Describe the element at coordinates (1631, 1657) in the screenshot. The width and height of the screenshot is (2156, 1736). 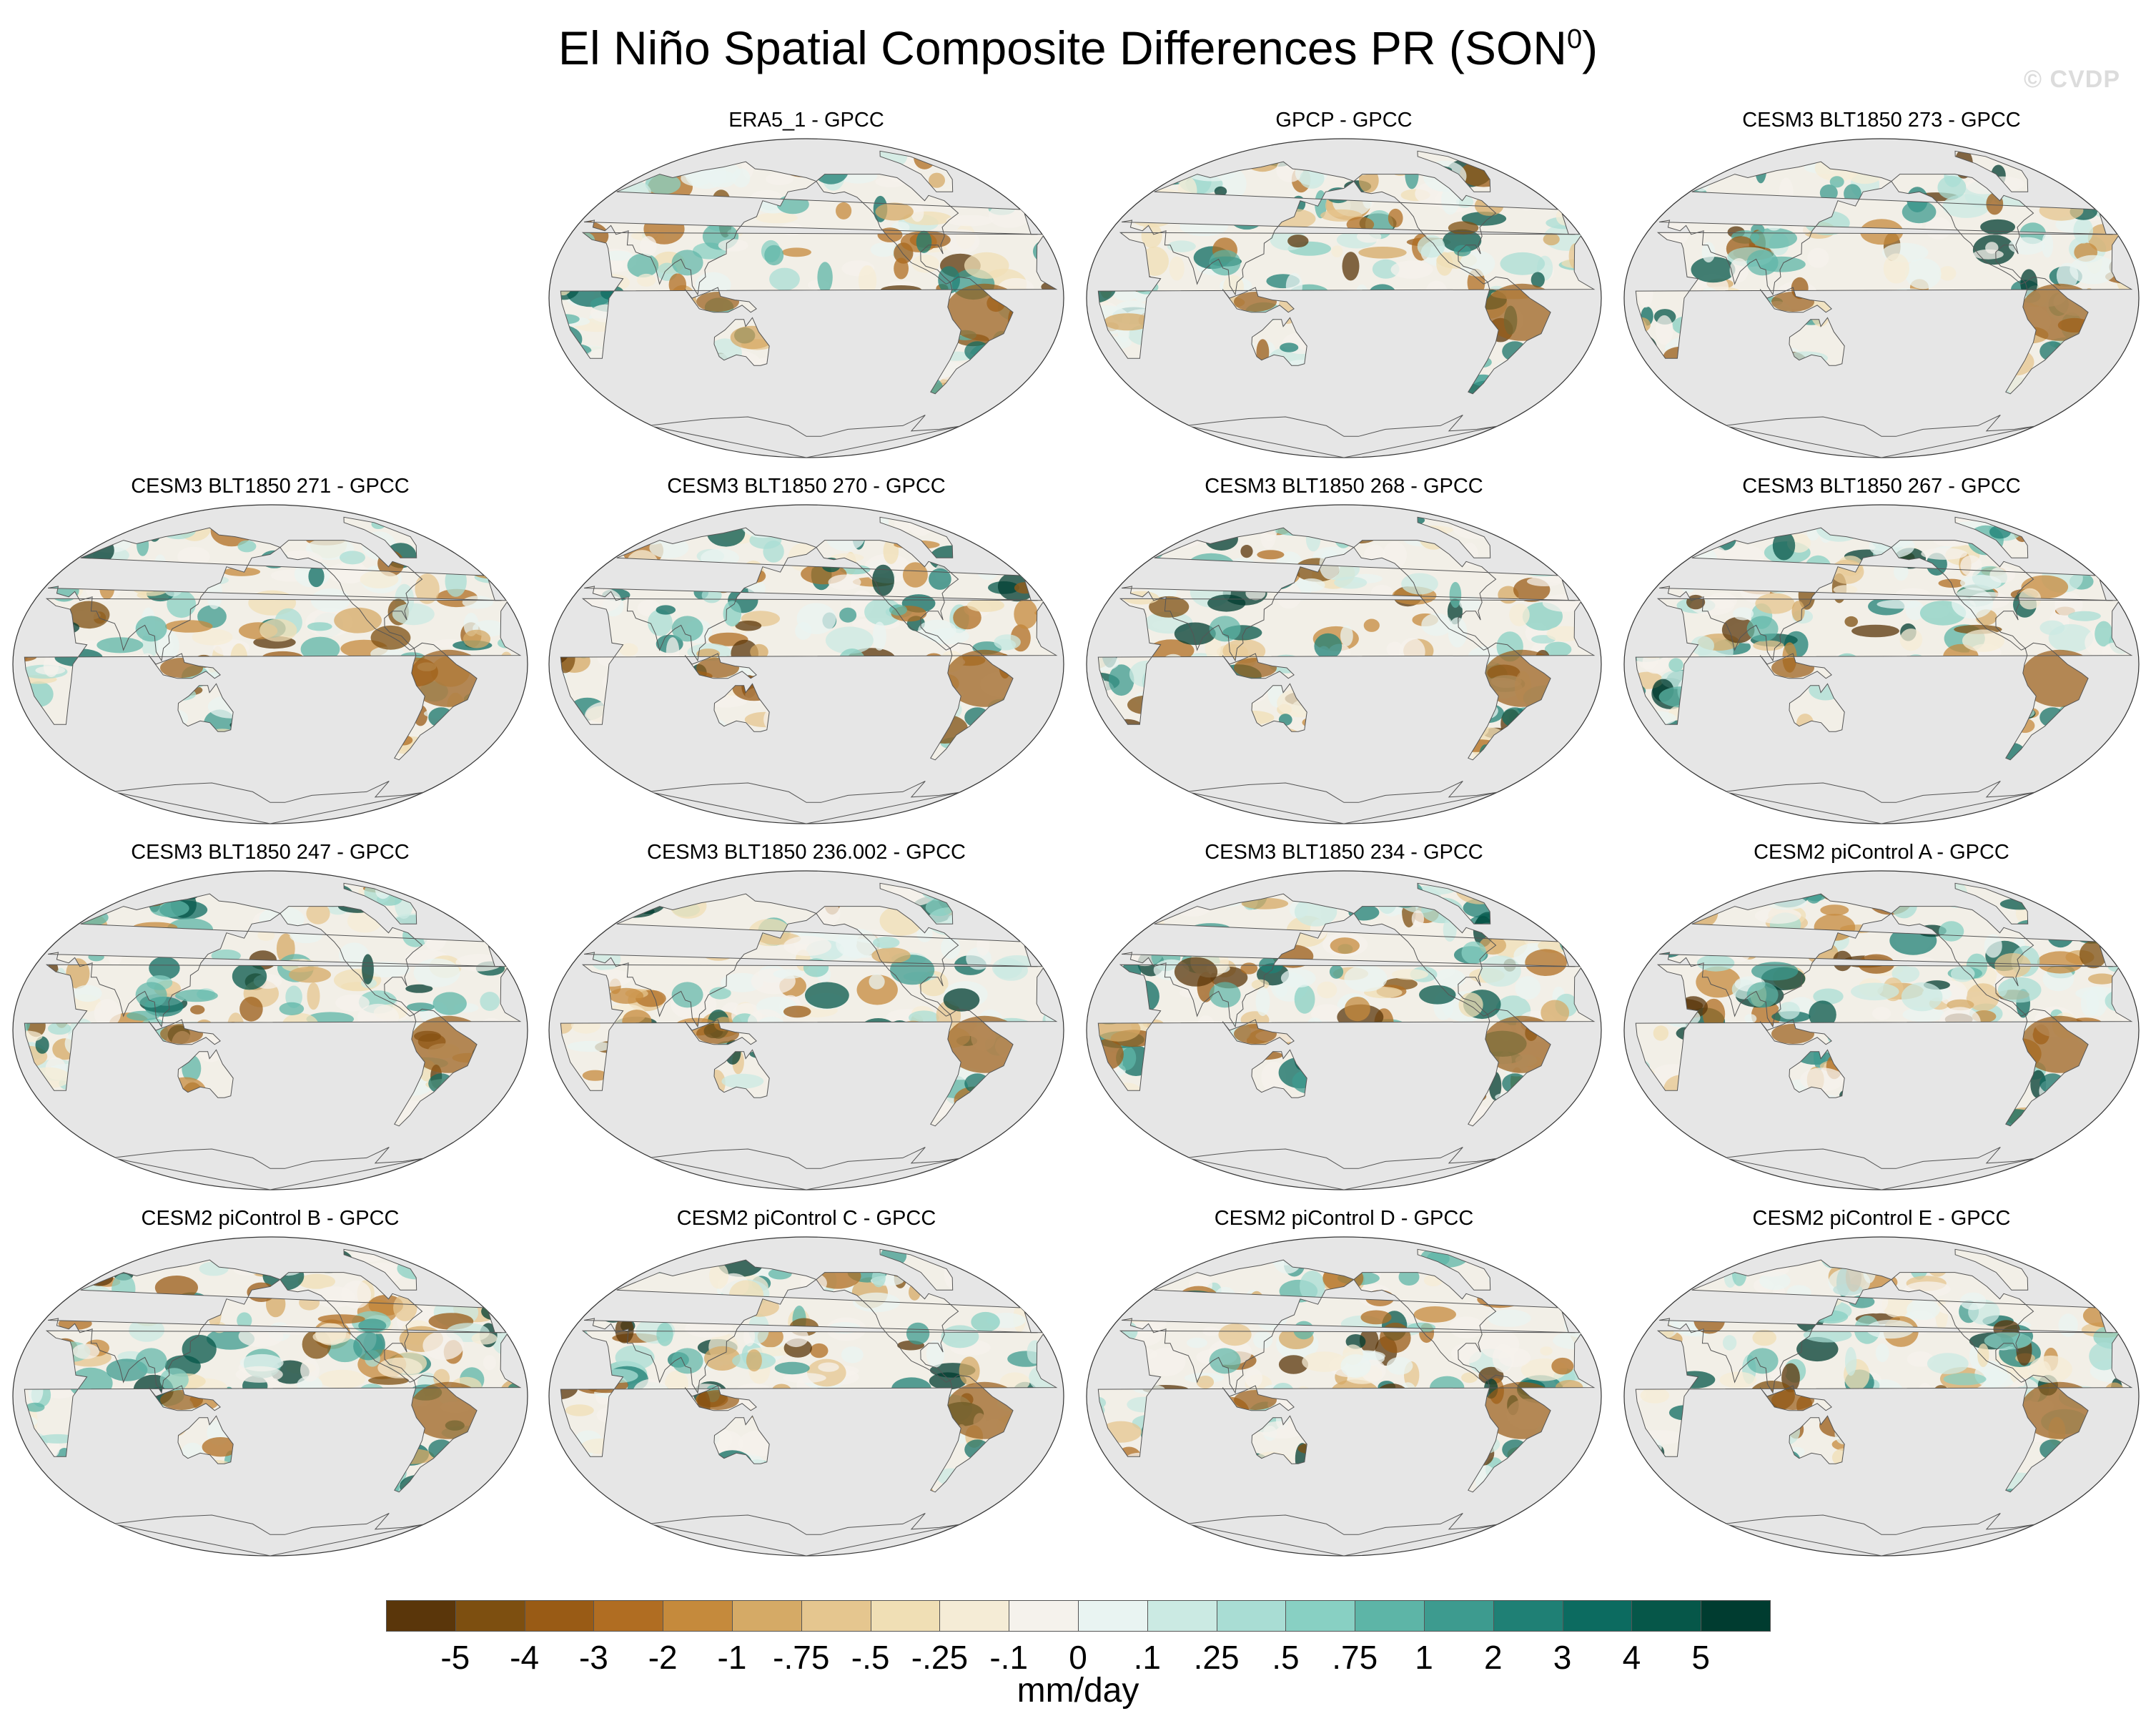
I see `colorbar-tick-label: 4` at that location.